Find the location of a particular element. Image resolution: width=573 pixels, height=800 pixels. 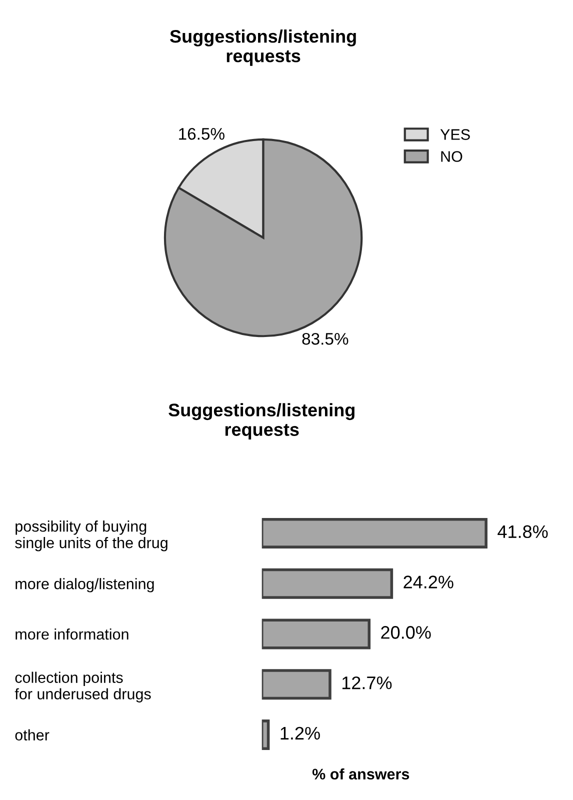

legend-label: NO is located at coordinates (451, 156).